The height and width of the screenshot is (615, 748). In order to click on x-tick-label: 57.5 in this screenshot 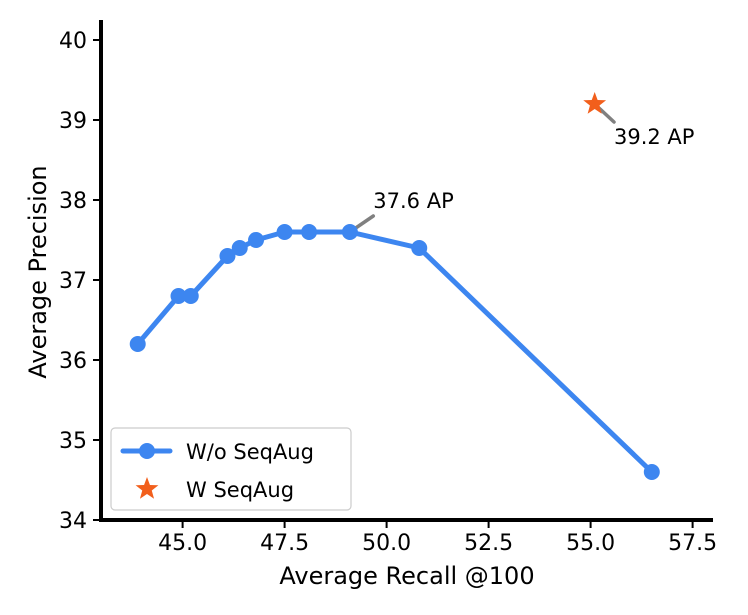, I will do `click(692, 543)`.